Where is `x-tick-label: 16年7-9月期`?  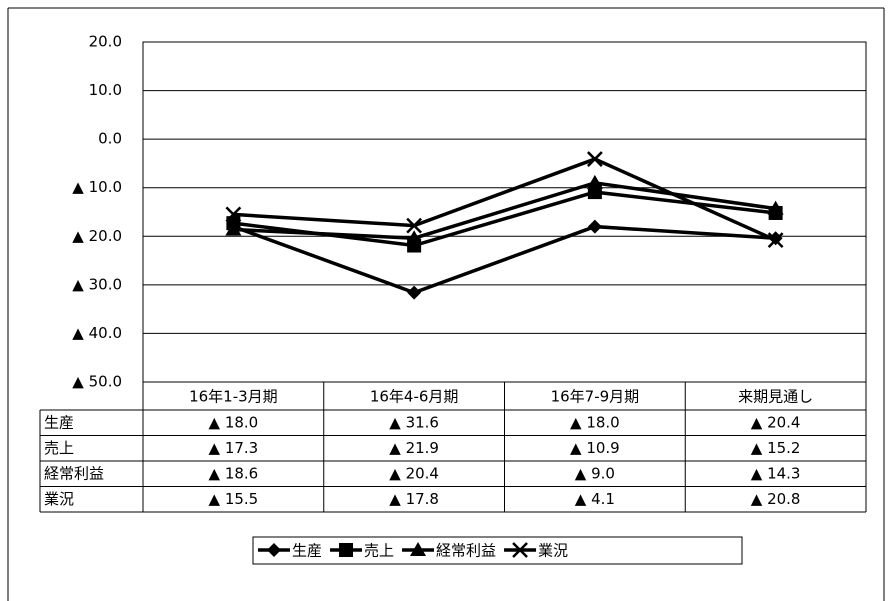 x-tick-label: 16年7-9月期 is located at coordinates (595, 397).